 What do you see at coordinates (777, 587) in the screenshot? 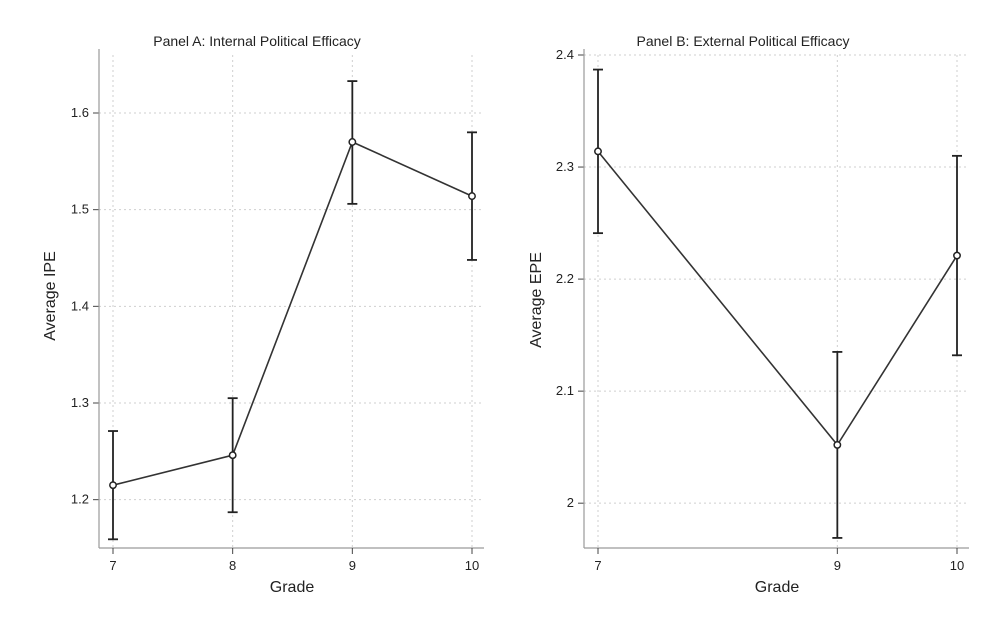
I see `panel-b-xlabel: Grade` at bounding box center [777, 587].